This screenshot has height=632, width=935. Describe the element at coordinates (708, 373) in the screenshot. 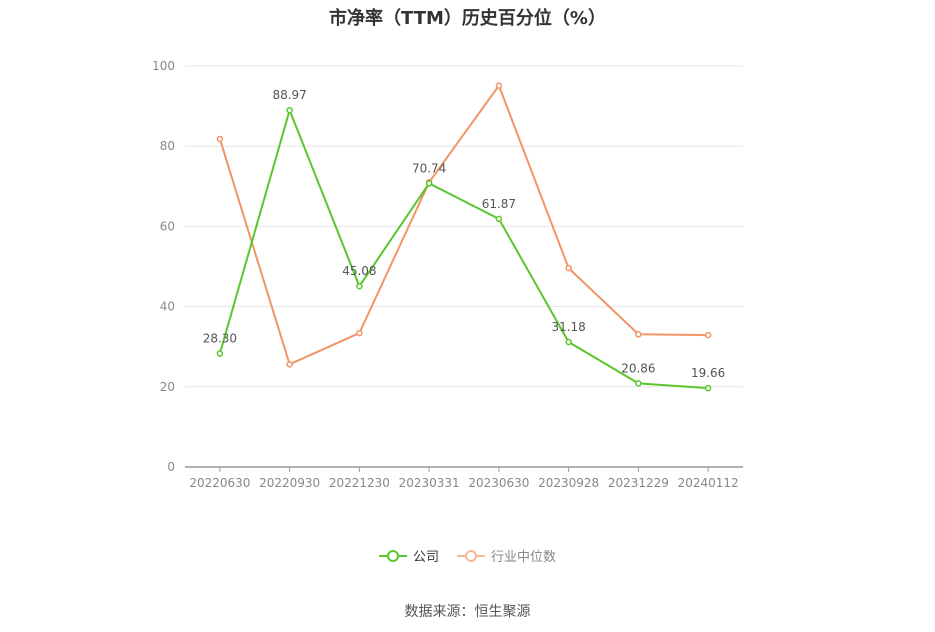

I see `data-label: 19.66` at that location.